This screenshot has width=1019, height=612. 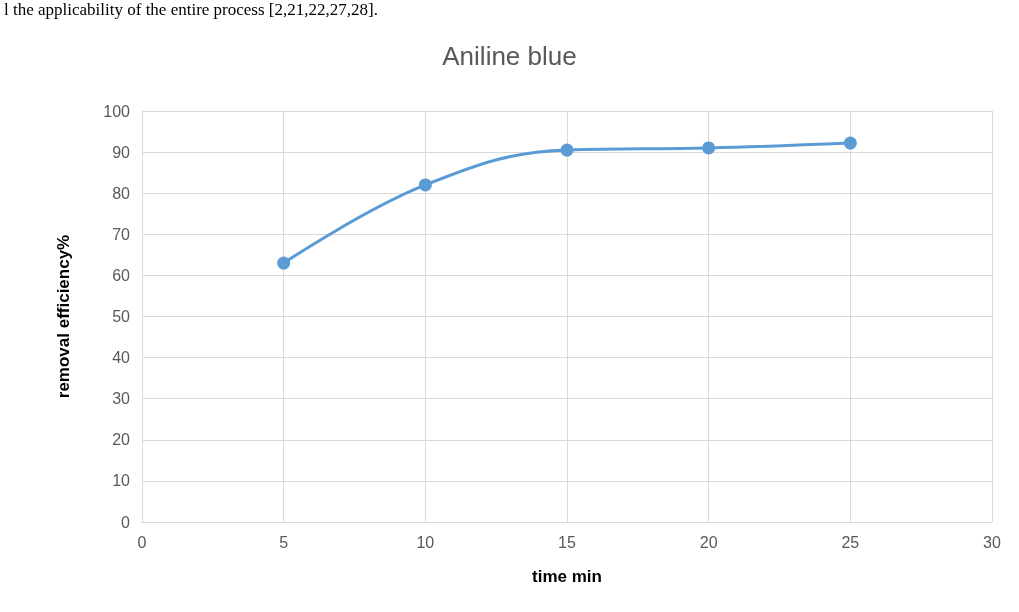 I want to click on x-tick-label: 20, so click(x=708, y=542).